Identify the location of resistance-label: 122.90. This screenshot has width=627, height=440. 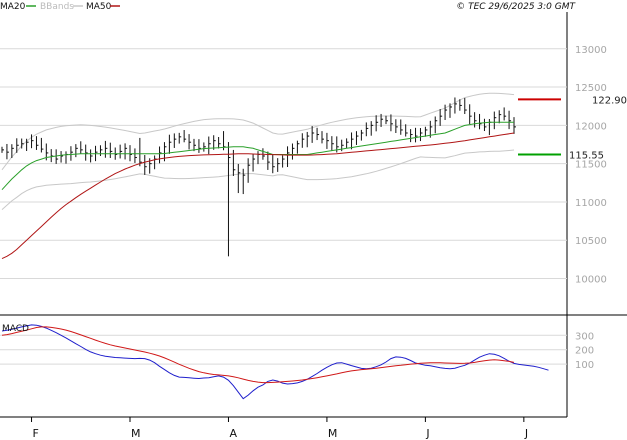
(609, 100).